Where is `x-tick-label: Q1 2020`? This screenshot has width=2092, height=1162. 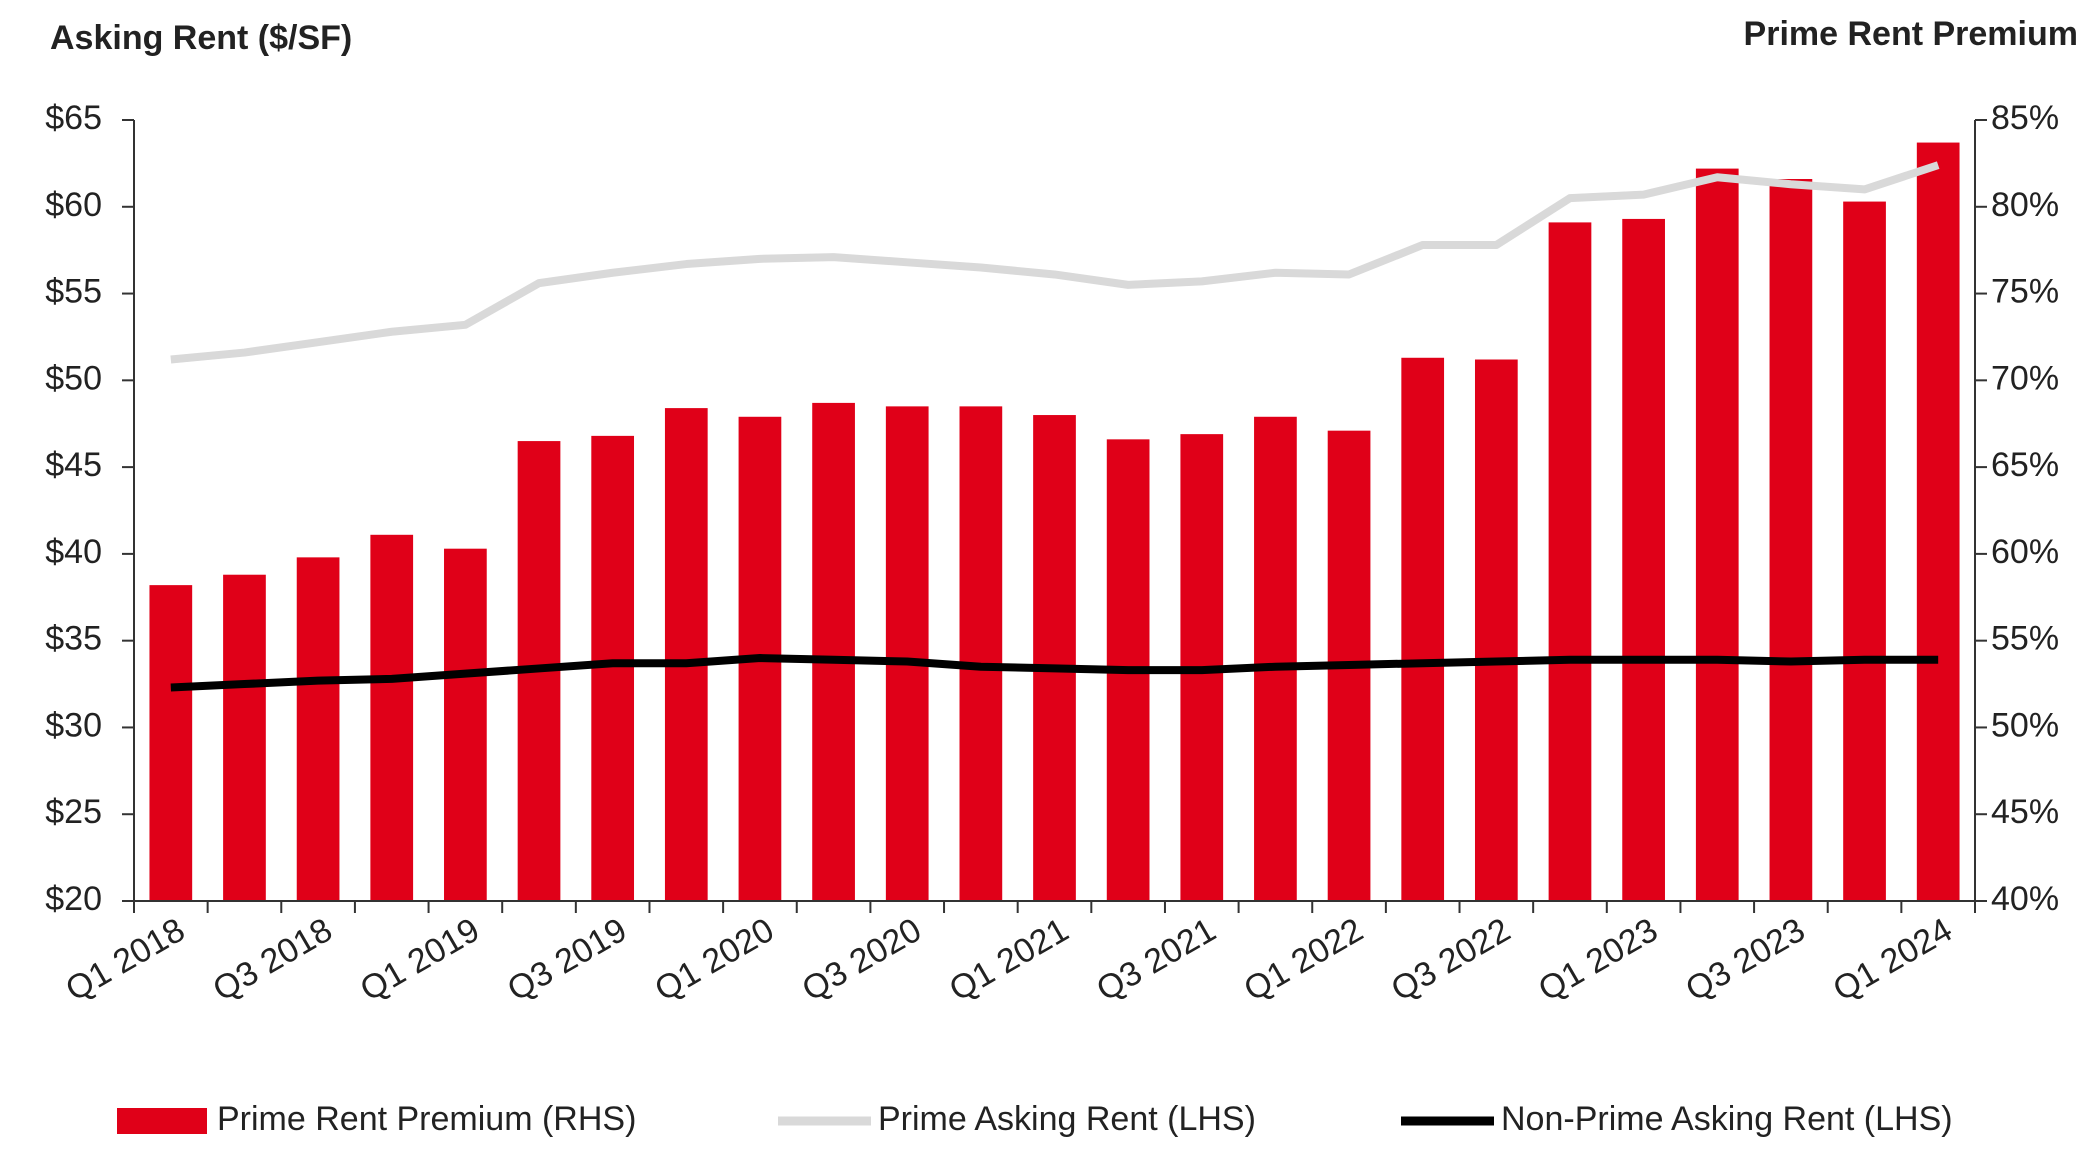
x-tick-label: Q1 2020 is located at coordinates (714, 960).